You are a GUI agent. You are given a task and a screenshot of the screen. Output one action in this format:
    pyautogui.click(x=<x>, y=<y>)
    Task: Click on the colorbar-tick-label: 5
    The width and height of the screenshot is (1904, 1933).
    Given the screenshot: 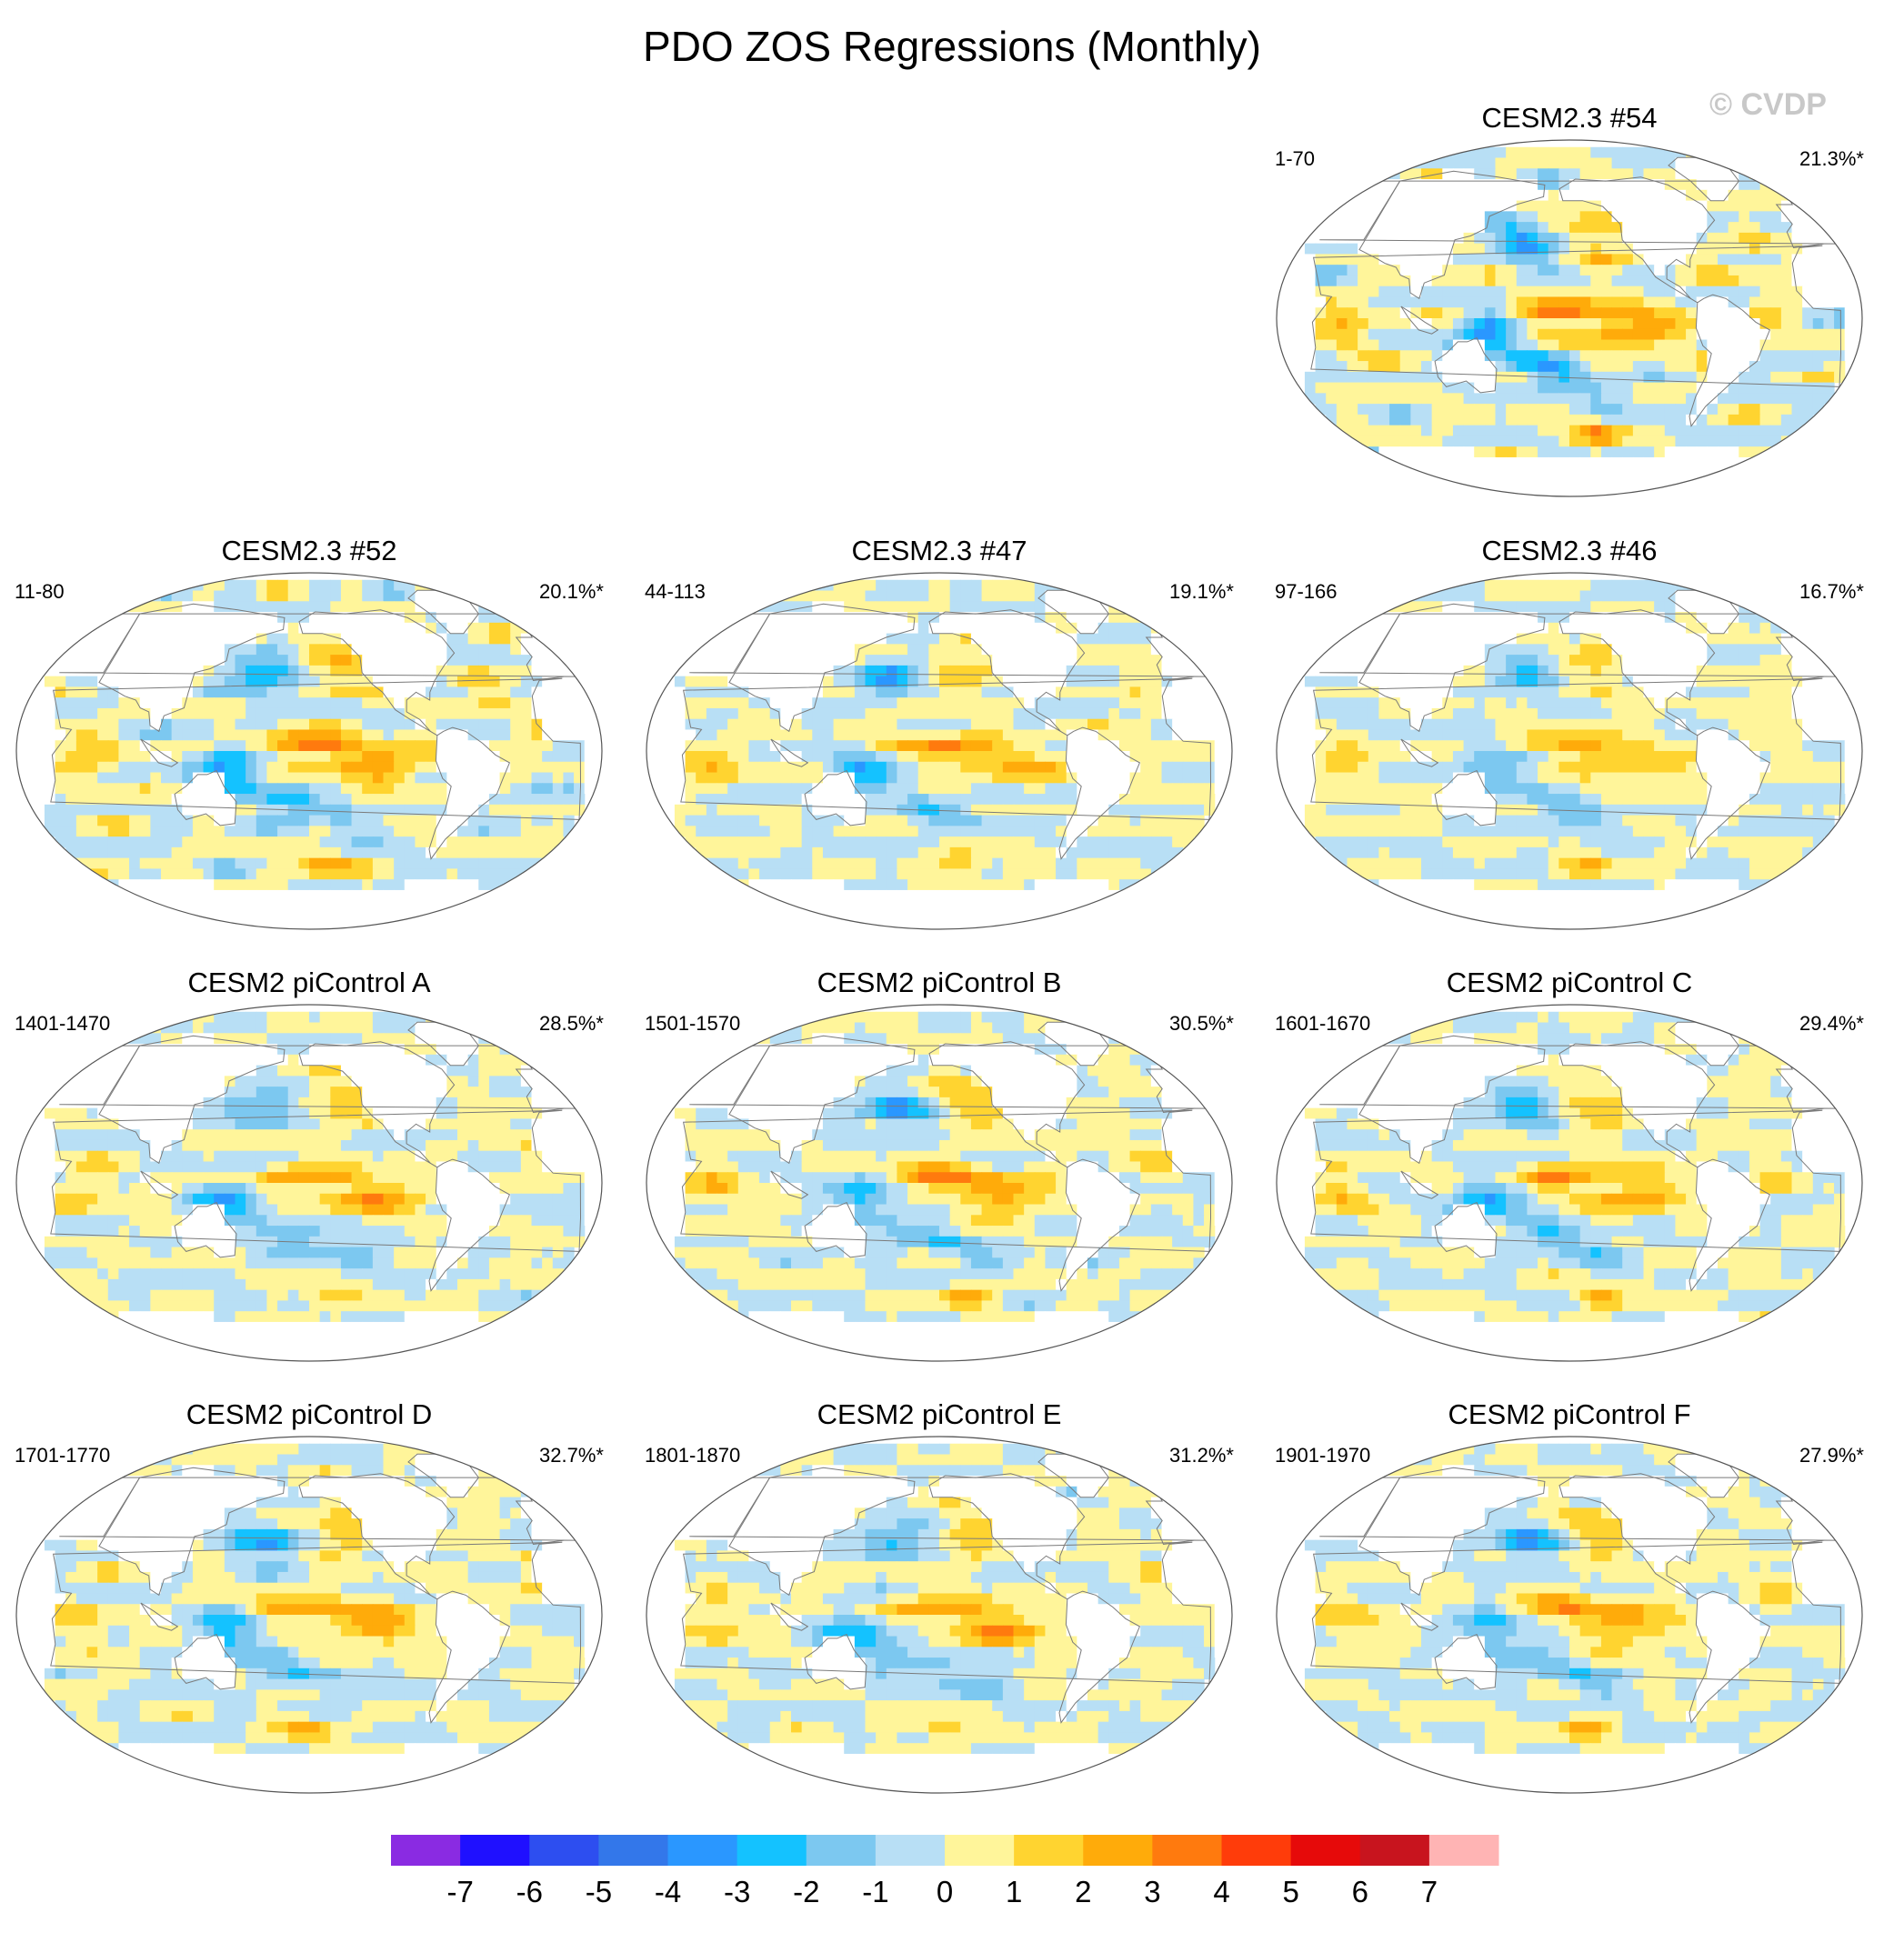 What is the action you would take?
    pyautogui.click(x=1290, y=1891)
    